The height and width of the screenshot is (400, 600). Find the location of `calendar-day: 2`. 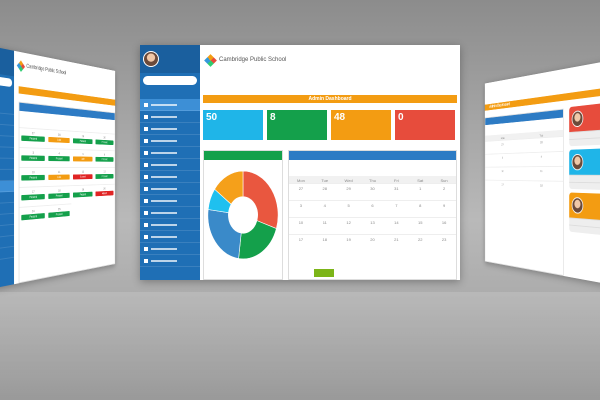

calendar-day: 2 is located at coordinates (444, 191).